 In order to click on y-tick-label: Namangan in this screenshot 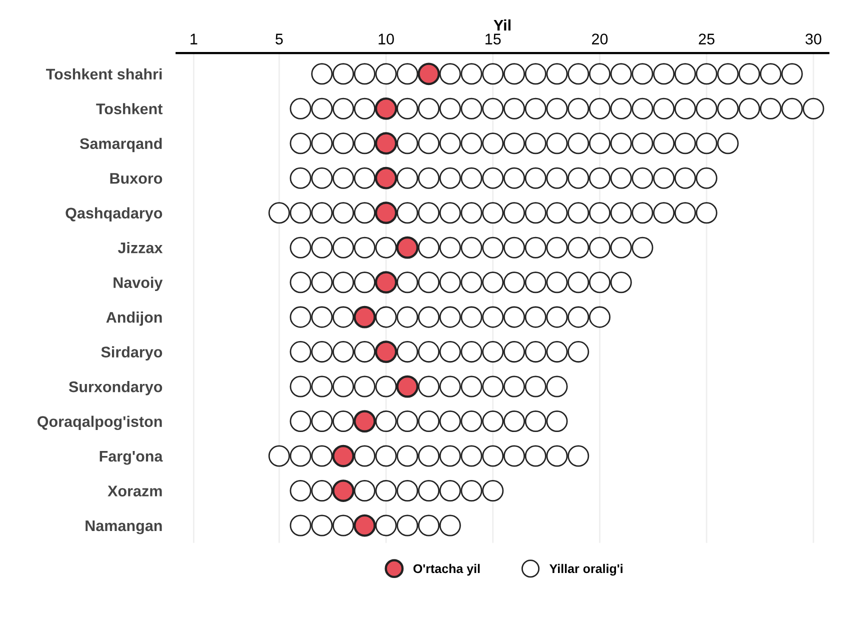, I will do `click(124, 527)`.